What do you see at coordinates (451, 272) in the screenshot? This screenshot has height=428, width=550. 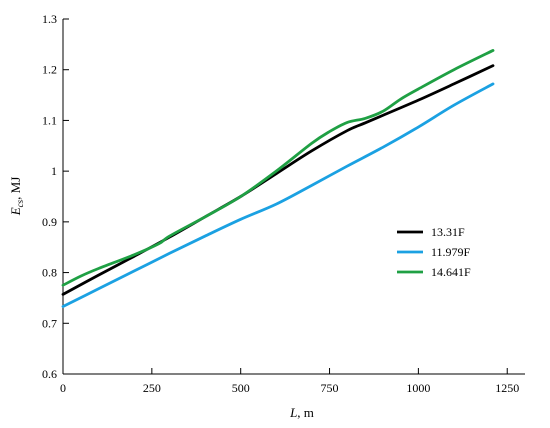 I see `legend-label-2: 14.641F` at bounding box center [451, 272].